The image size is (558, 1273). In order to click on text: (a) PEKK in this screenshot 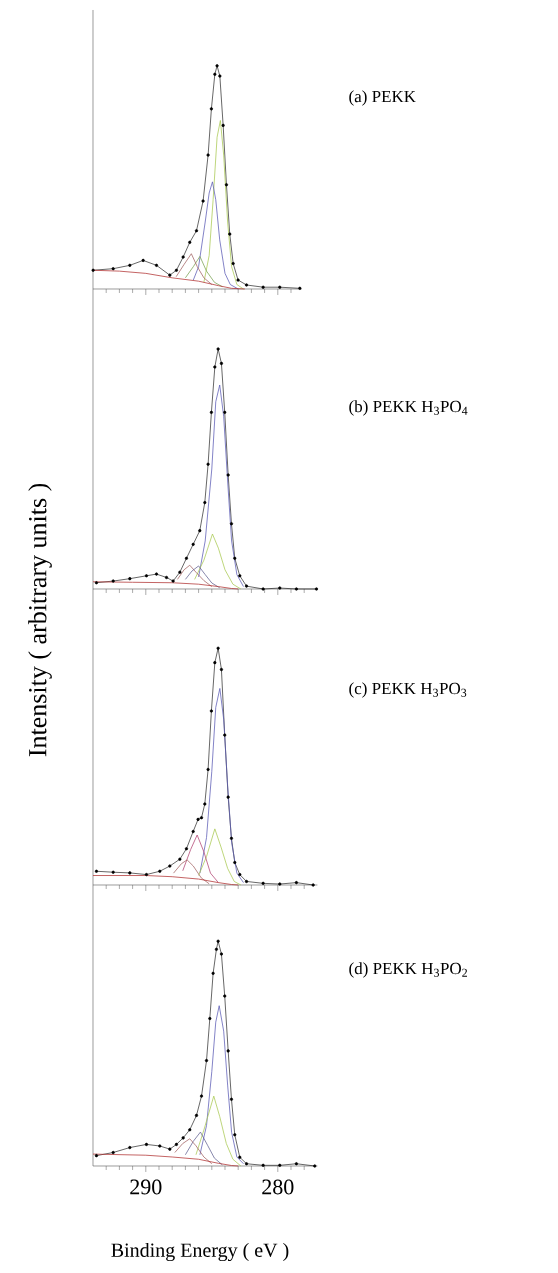, I will do `click(382, 98)`.